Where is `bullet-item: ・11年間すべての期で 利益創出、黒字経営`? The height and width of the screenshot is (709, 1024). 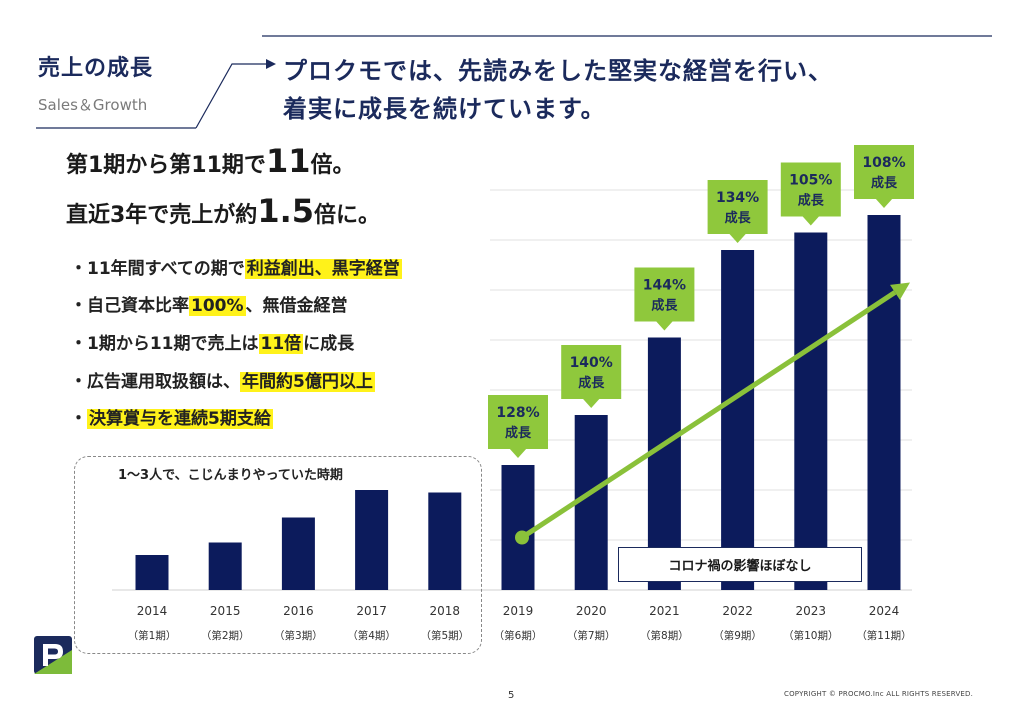 bullet-item: ・11年間すべての期で 利益創出、黒字経営 is located at coordinates (236, 266).